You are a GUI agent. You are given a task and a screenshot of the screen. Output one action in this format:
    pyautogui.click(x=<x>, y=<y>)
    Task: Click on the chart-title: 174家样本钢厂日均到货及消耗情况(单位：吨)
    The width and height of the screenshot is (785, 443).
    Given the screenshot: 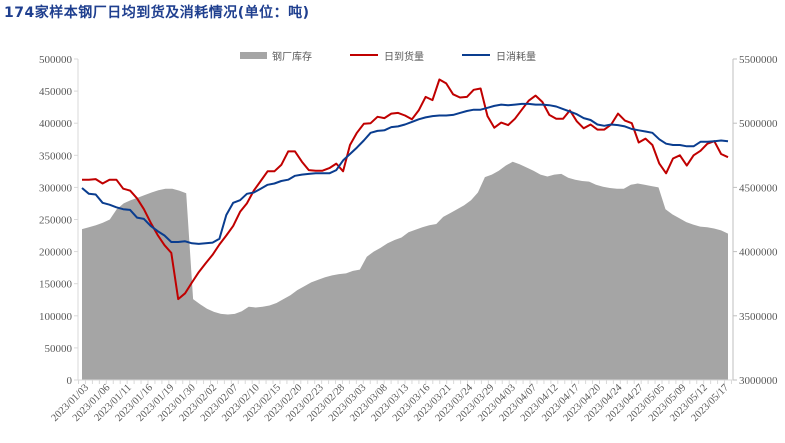 What is the action you would take?
    pyautogui.click(x=157, y=13)
    